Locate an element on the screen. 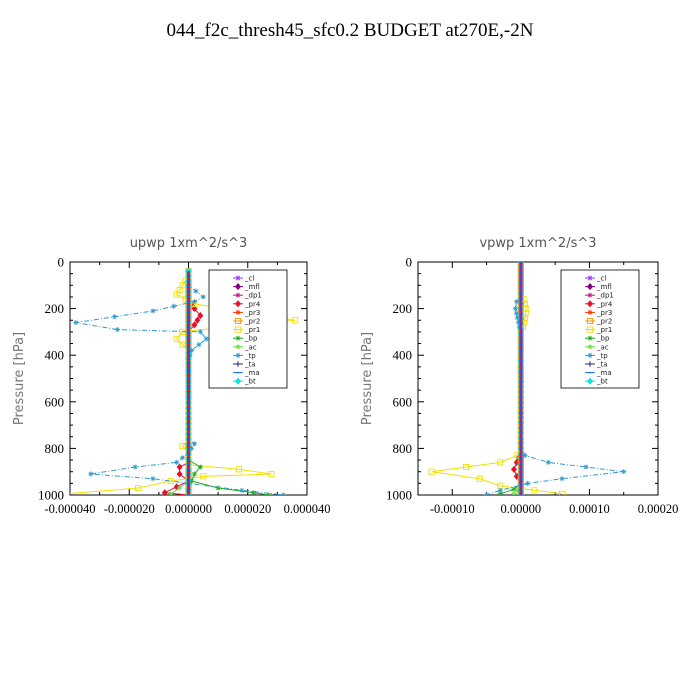 The image size is (700, 700). legend-label: _pr1 is located at coordinates (604, 330).